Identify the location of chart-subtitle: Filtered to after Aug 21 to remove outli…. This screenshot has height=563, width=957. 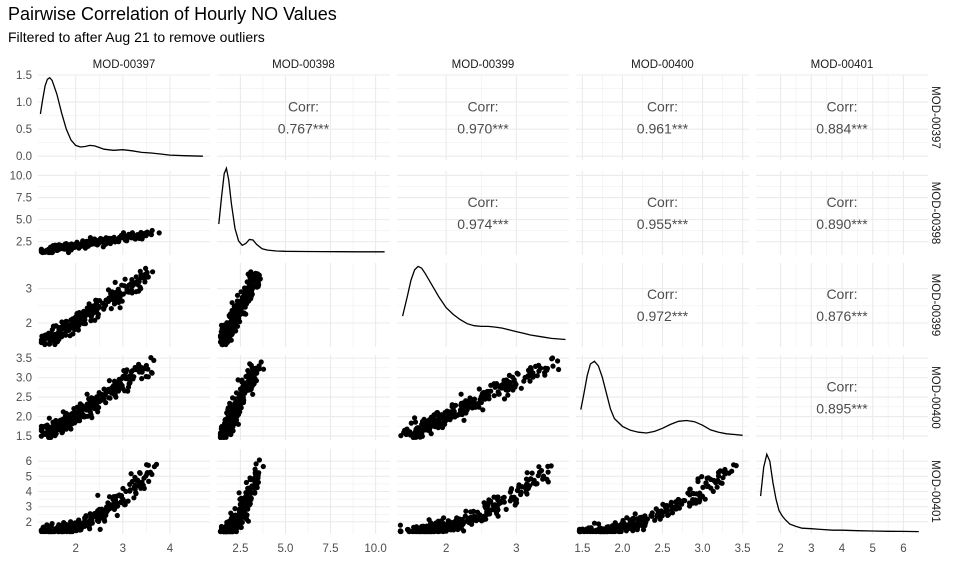
(136, 37).